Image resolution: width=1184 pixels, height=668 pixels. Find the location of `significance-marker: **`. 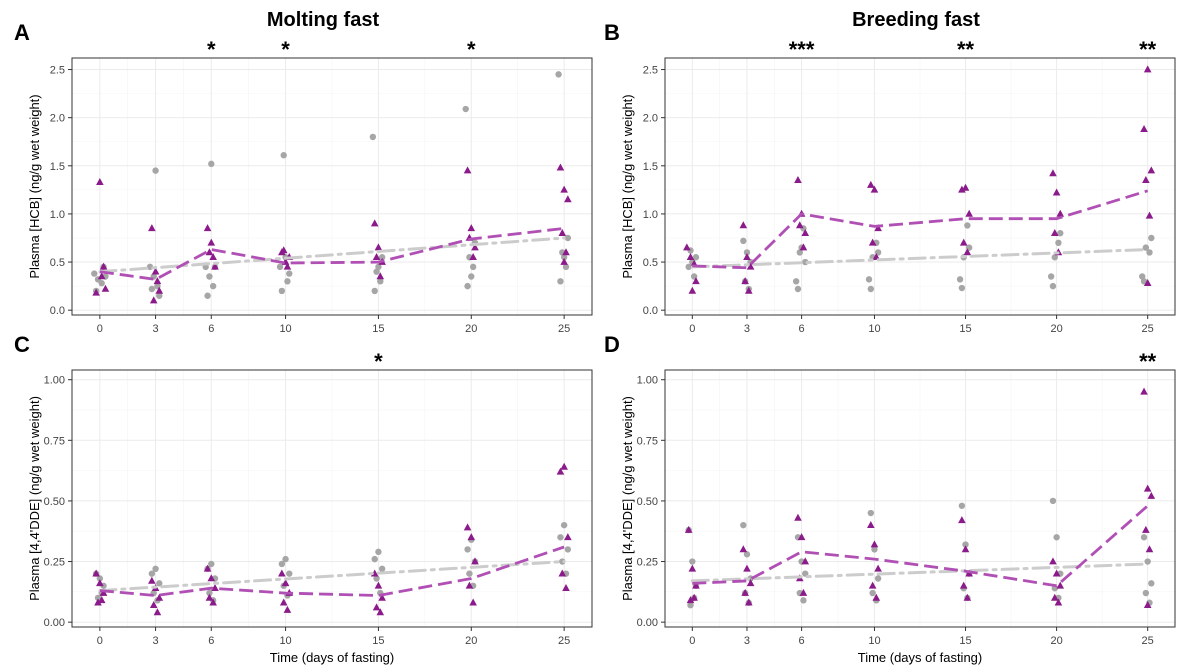

significance-marker: ** is located at coordinates (966, 49).